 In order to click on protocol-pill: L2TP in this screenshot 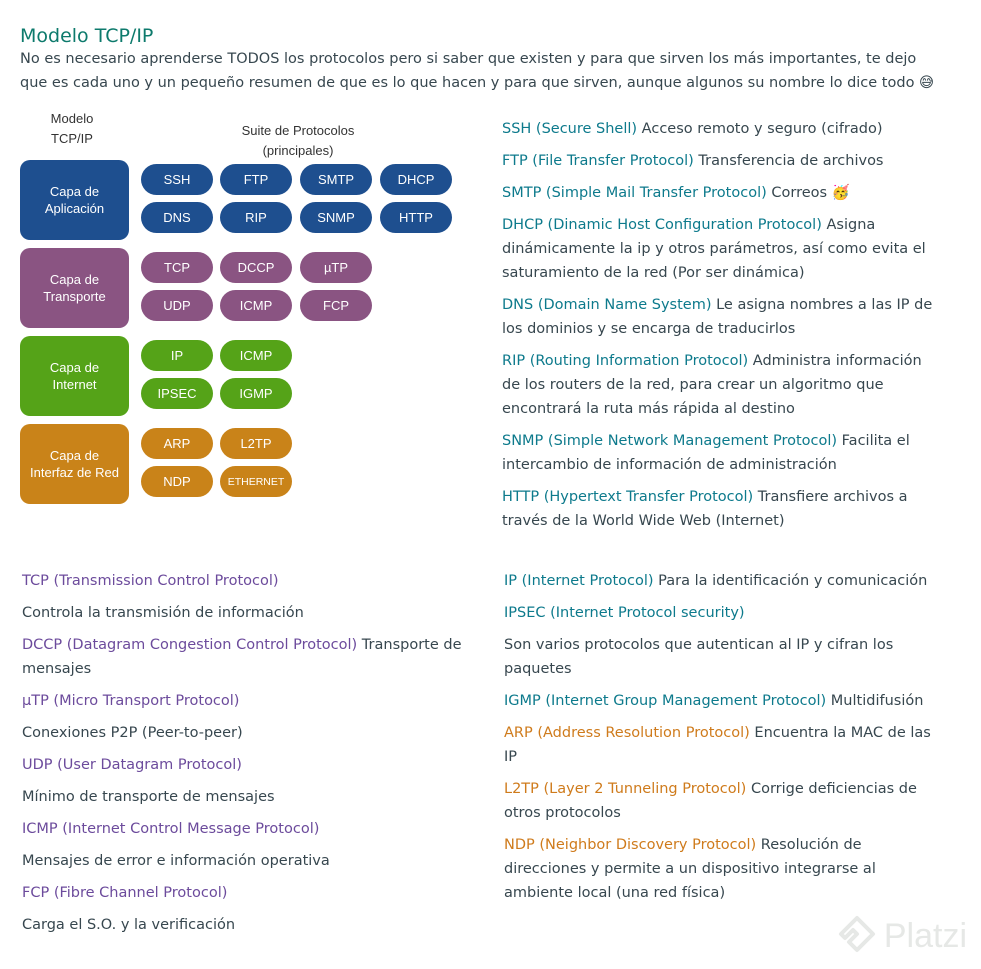, I will do `click(256, 443)`.